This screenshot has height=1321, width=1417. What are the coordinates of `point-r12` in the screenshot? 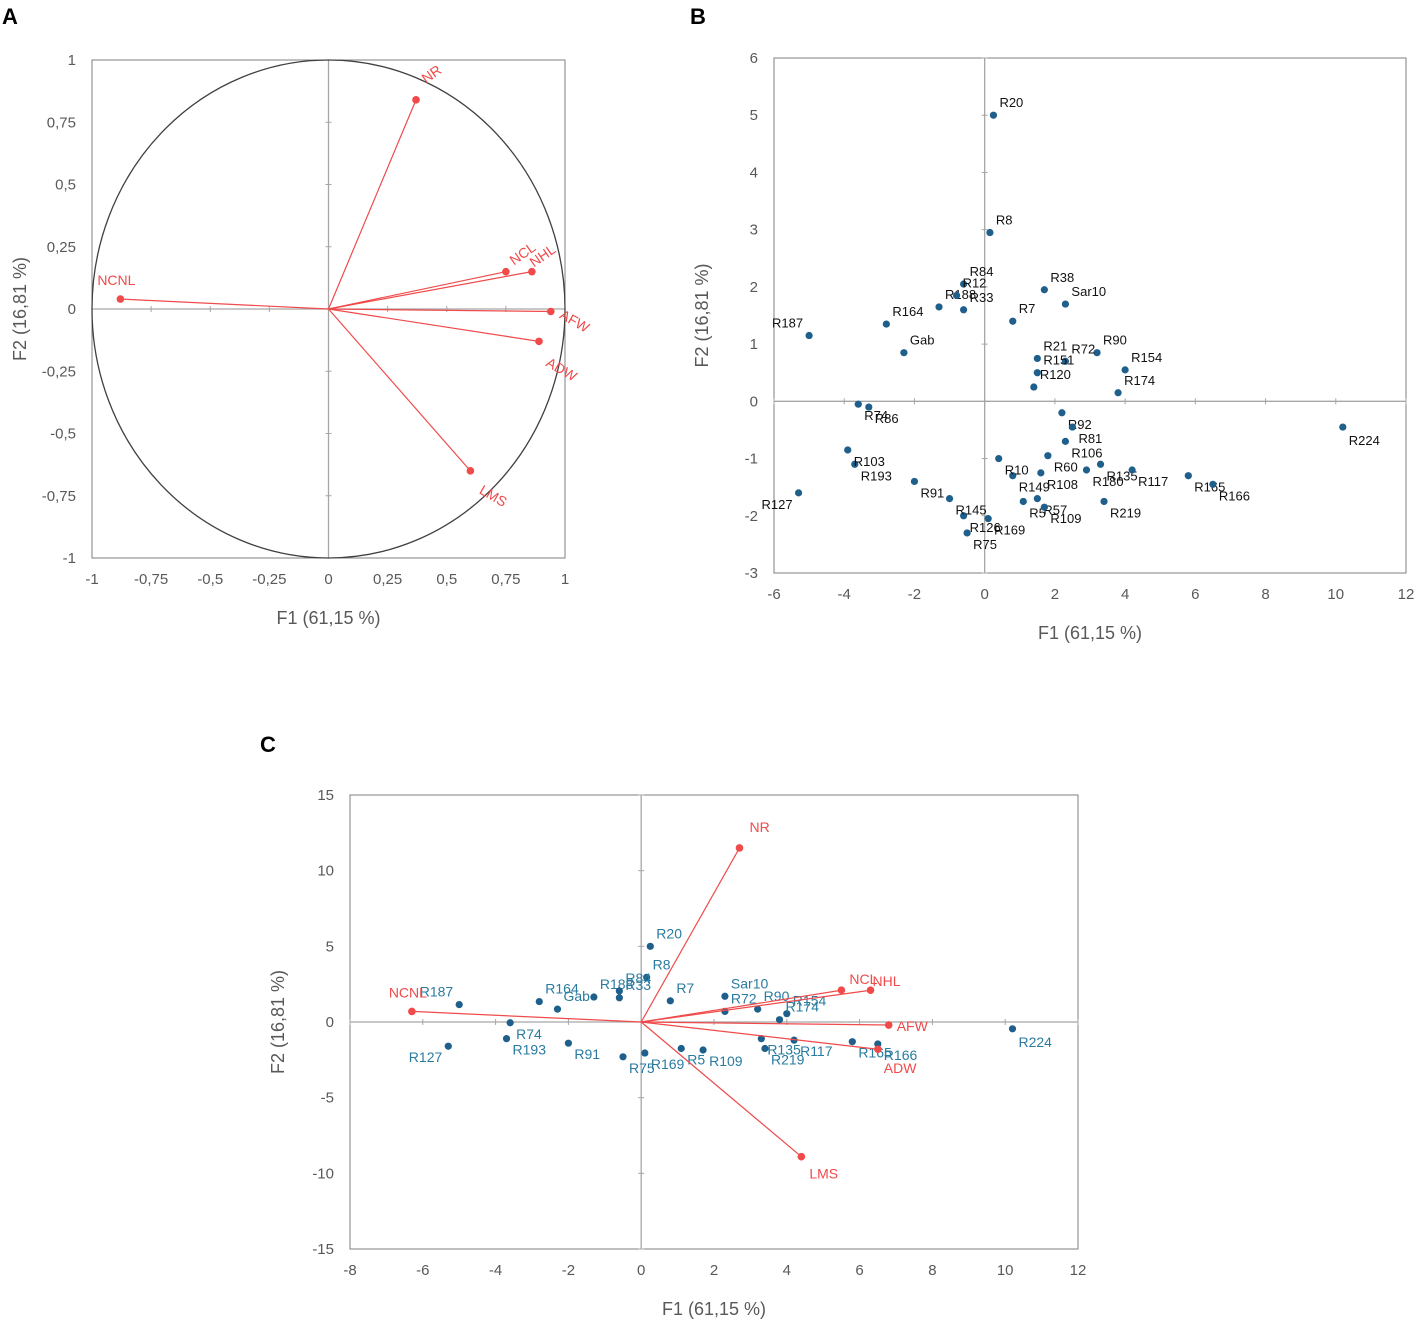 It's located at (956, 295).